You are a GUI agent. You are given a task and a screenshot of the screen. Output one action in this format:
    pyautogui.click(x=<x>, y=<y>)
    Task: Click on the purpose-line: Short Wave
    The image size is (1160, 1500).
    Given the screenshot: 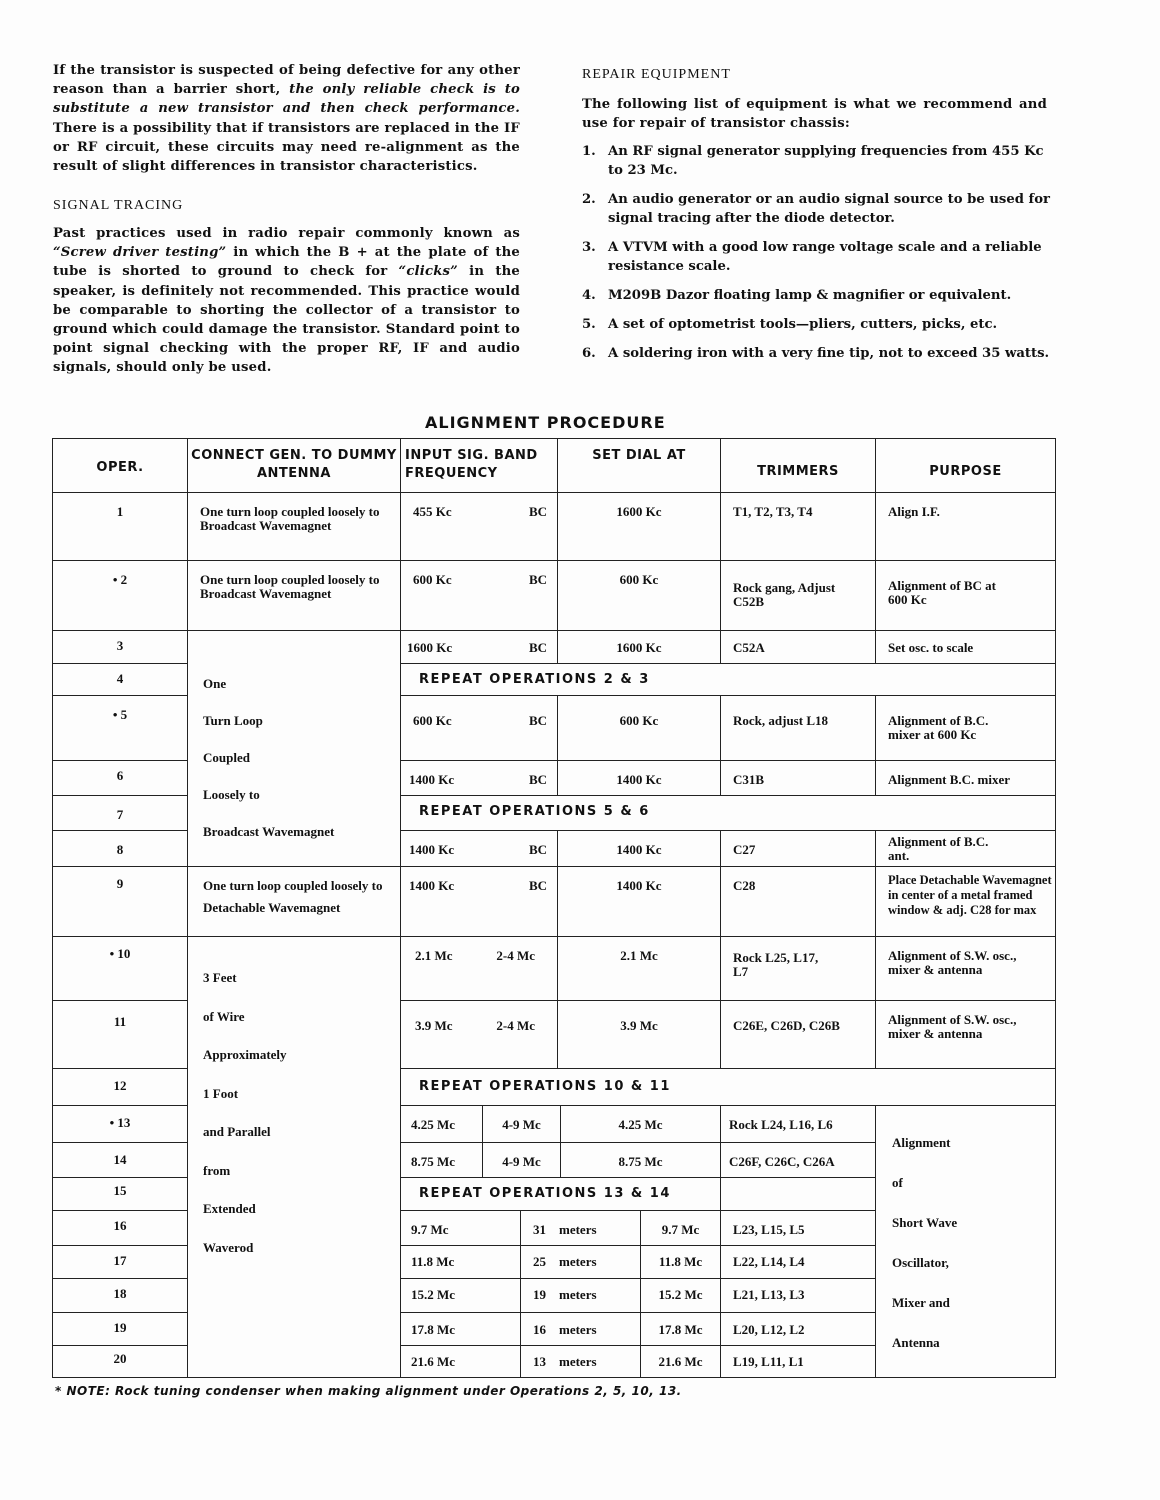 What is the action you would take?
    pyautogui.click(x=925, y=1222)
    